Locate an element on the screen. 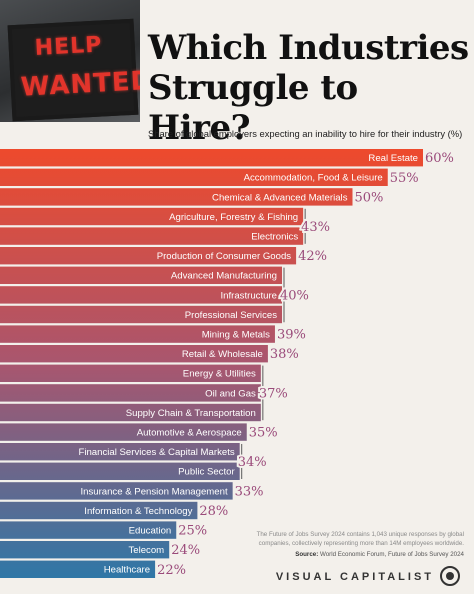 The height and width of the screenshot is (594, 474). bar-category-label-13: Supply Chain & Transportation is located at coordinates (191, 413).